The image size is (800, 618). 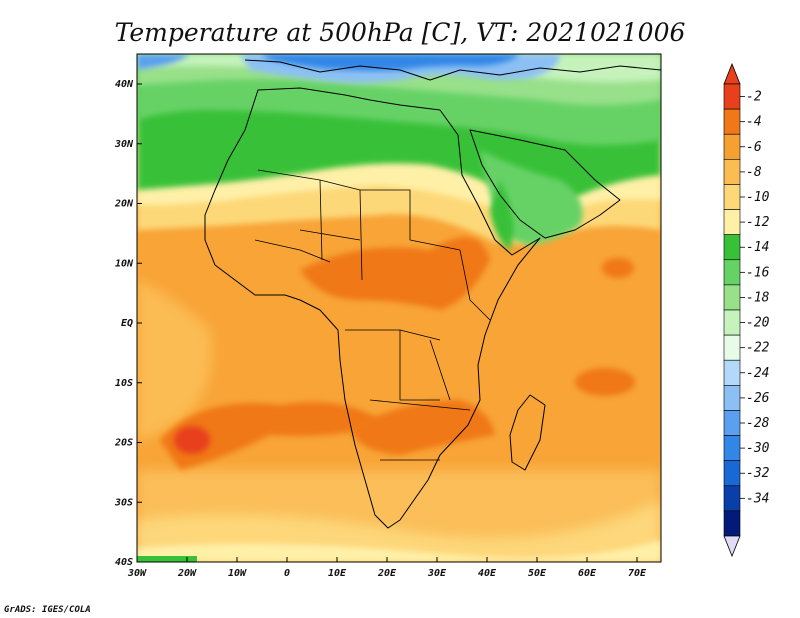 I want to click on lon-tick-label: 10E, so click(x=337, y=573).